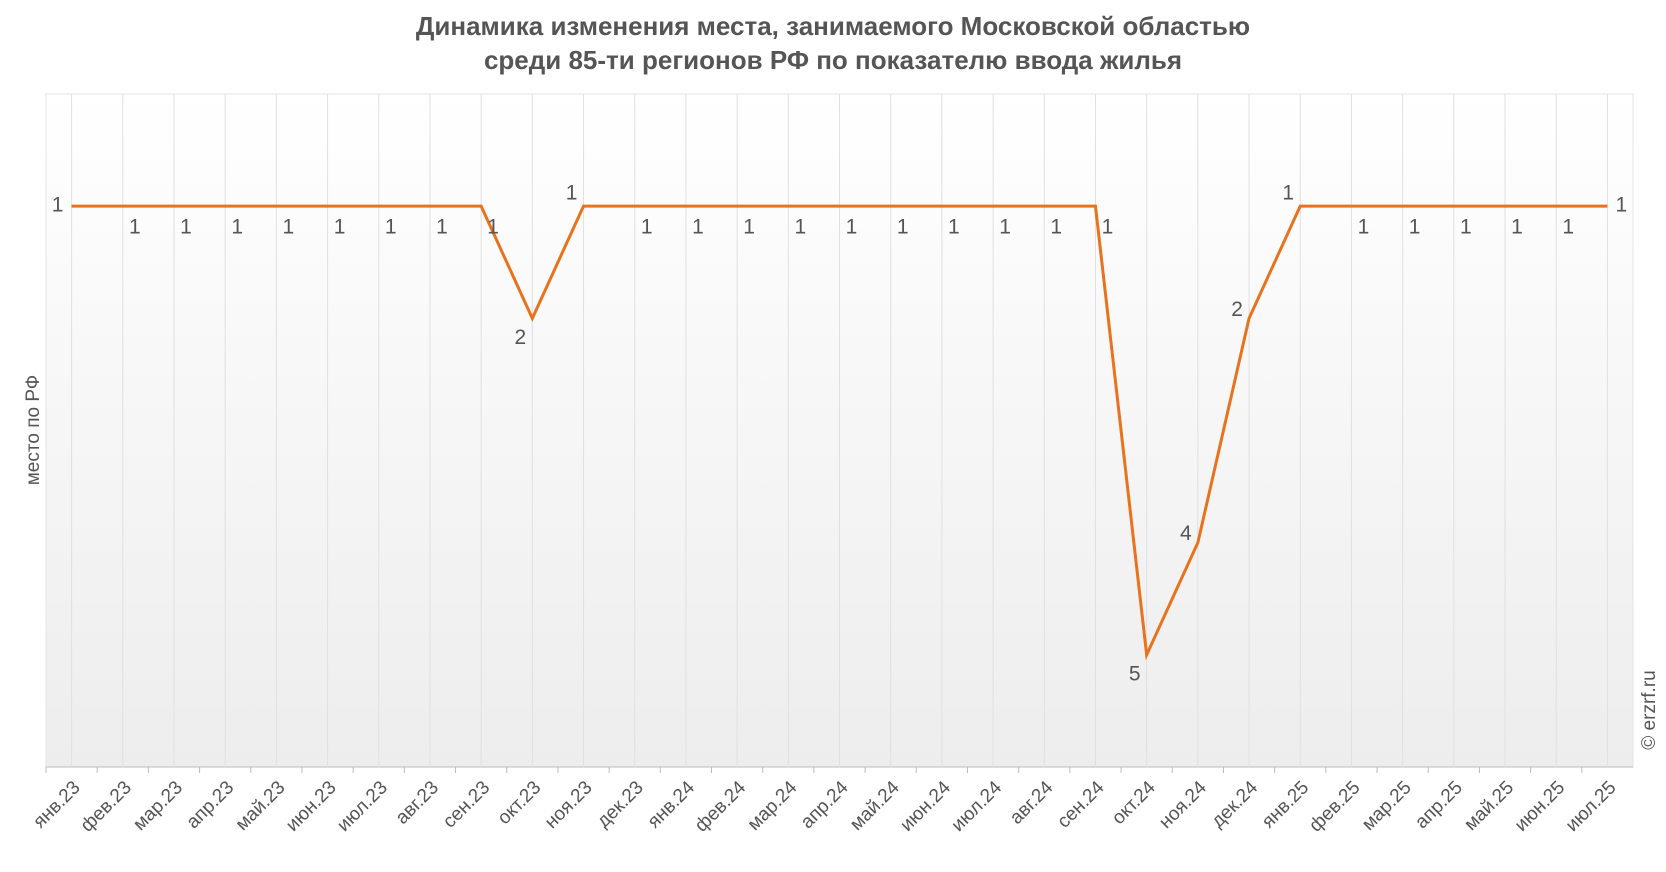 Image resolution: width=1666 pixels, height=872 pixels. I want to click on x-tick-label: ноя.23, so click(569, 805).